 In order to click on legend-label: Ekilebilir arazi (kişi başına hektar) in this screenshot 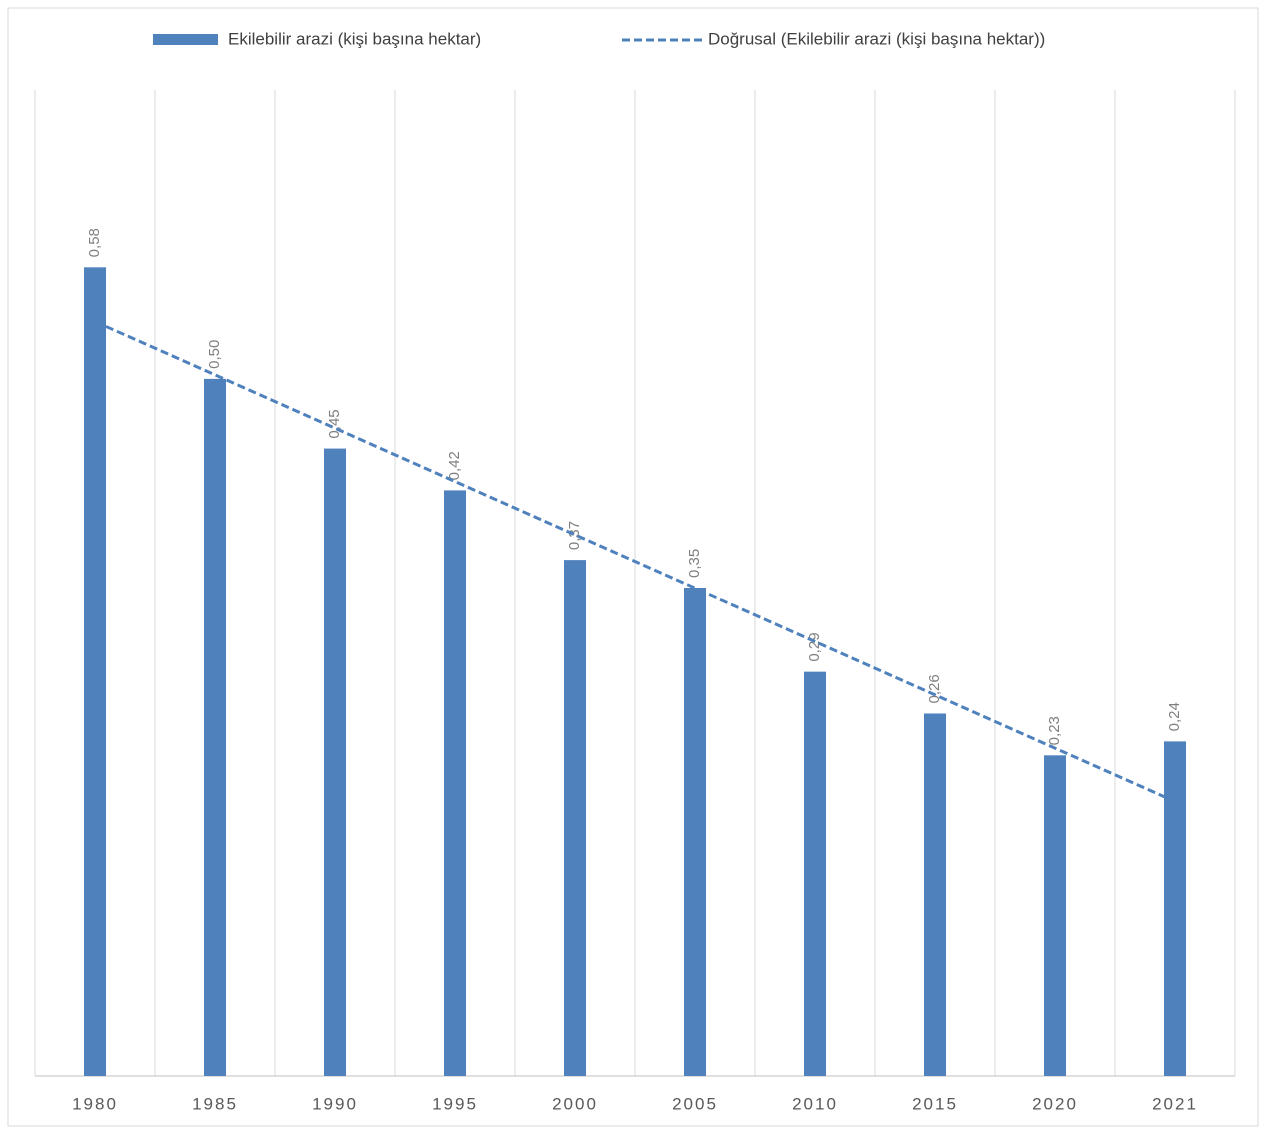, I will do `click(354, 38)`.